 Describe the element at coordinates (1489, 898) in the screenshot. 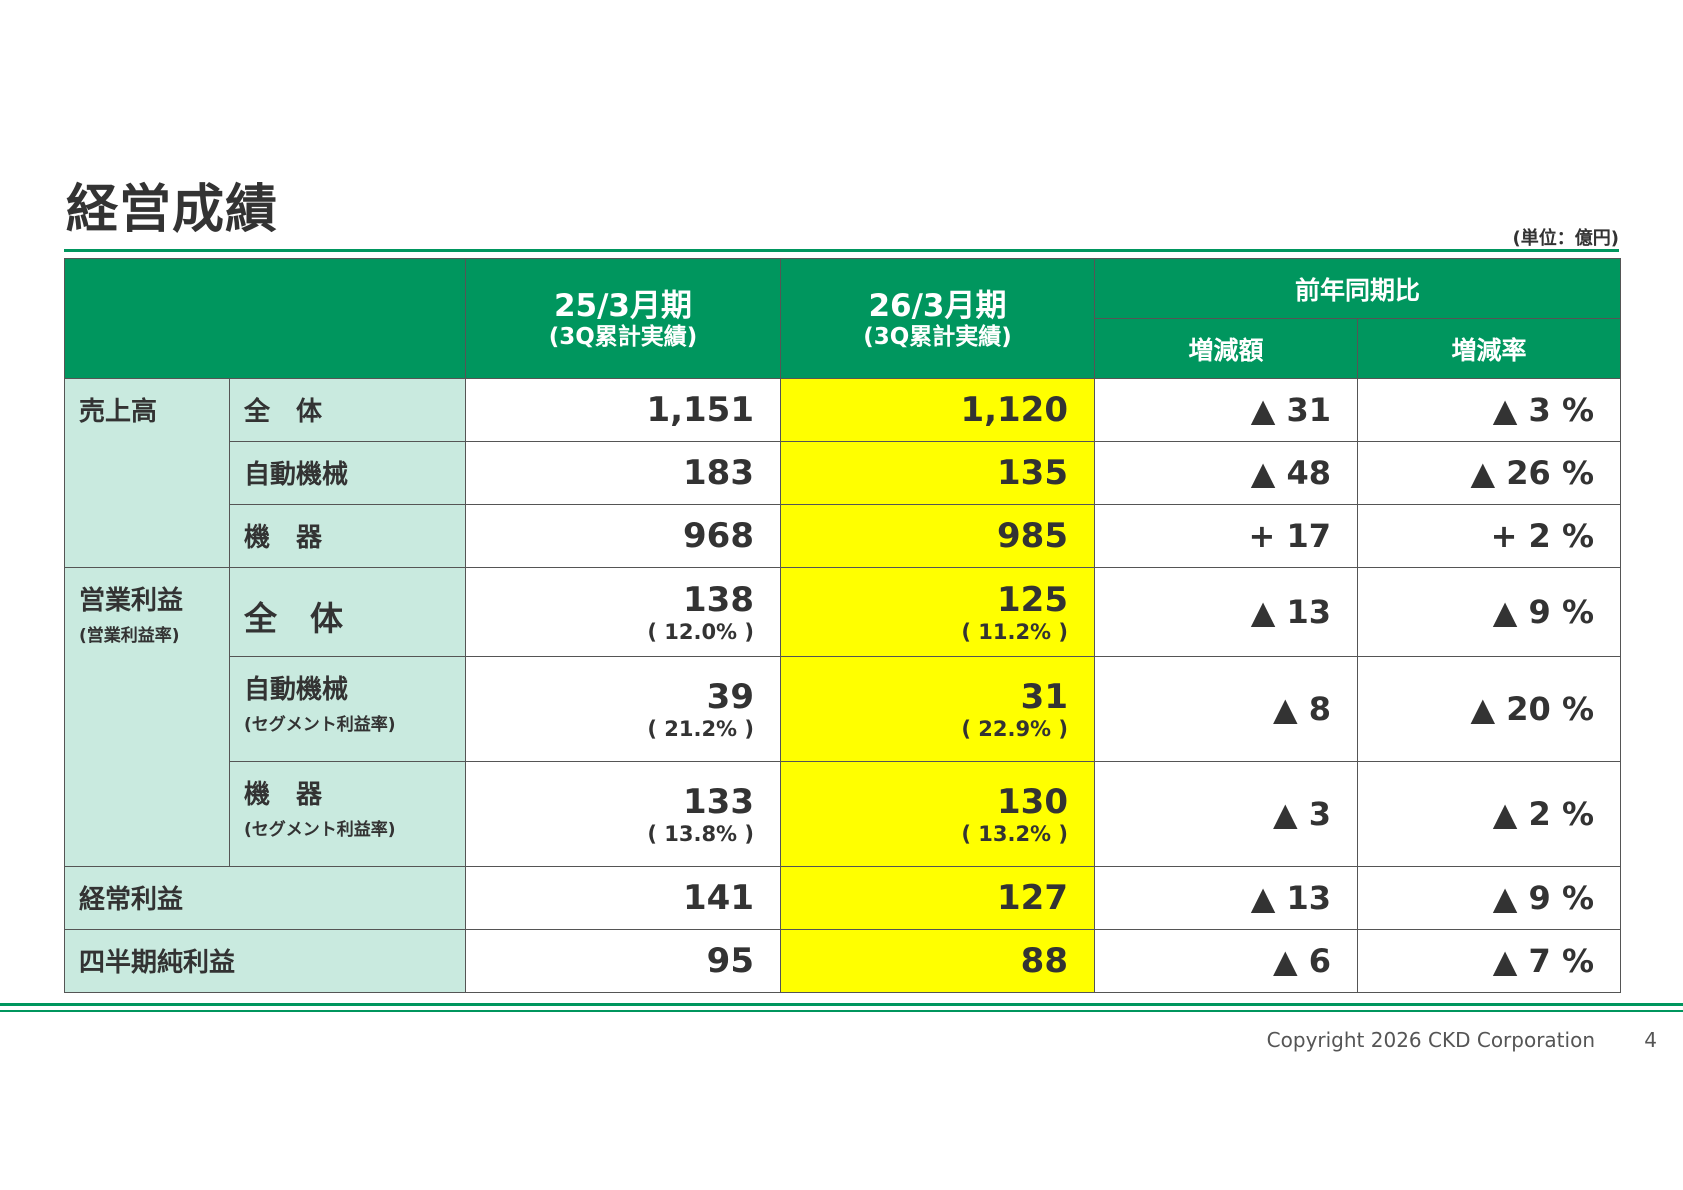

I see `ordinary-rate: ▲ 9 %` at that location.